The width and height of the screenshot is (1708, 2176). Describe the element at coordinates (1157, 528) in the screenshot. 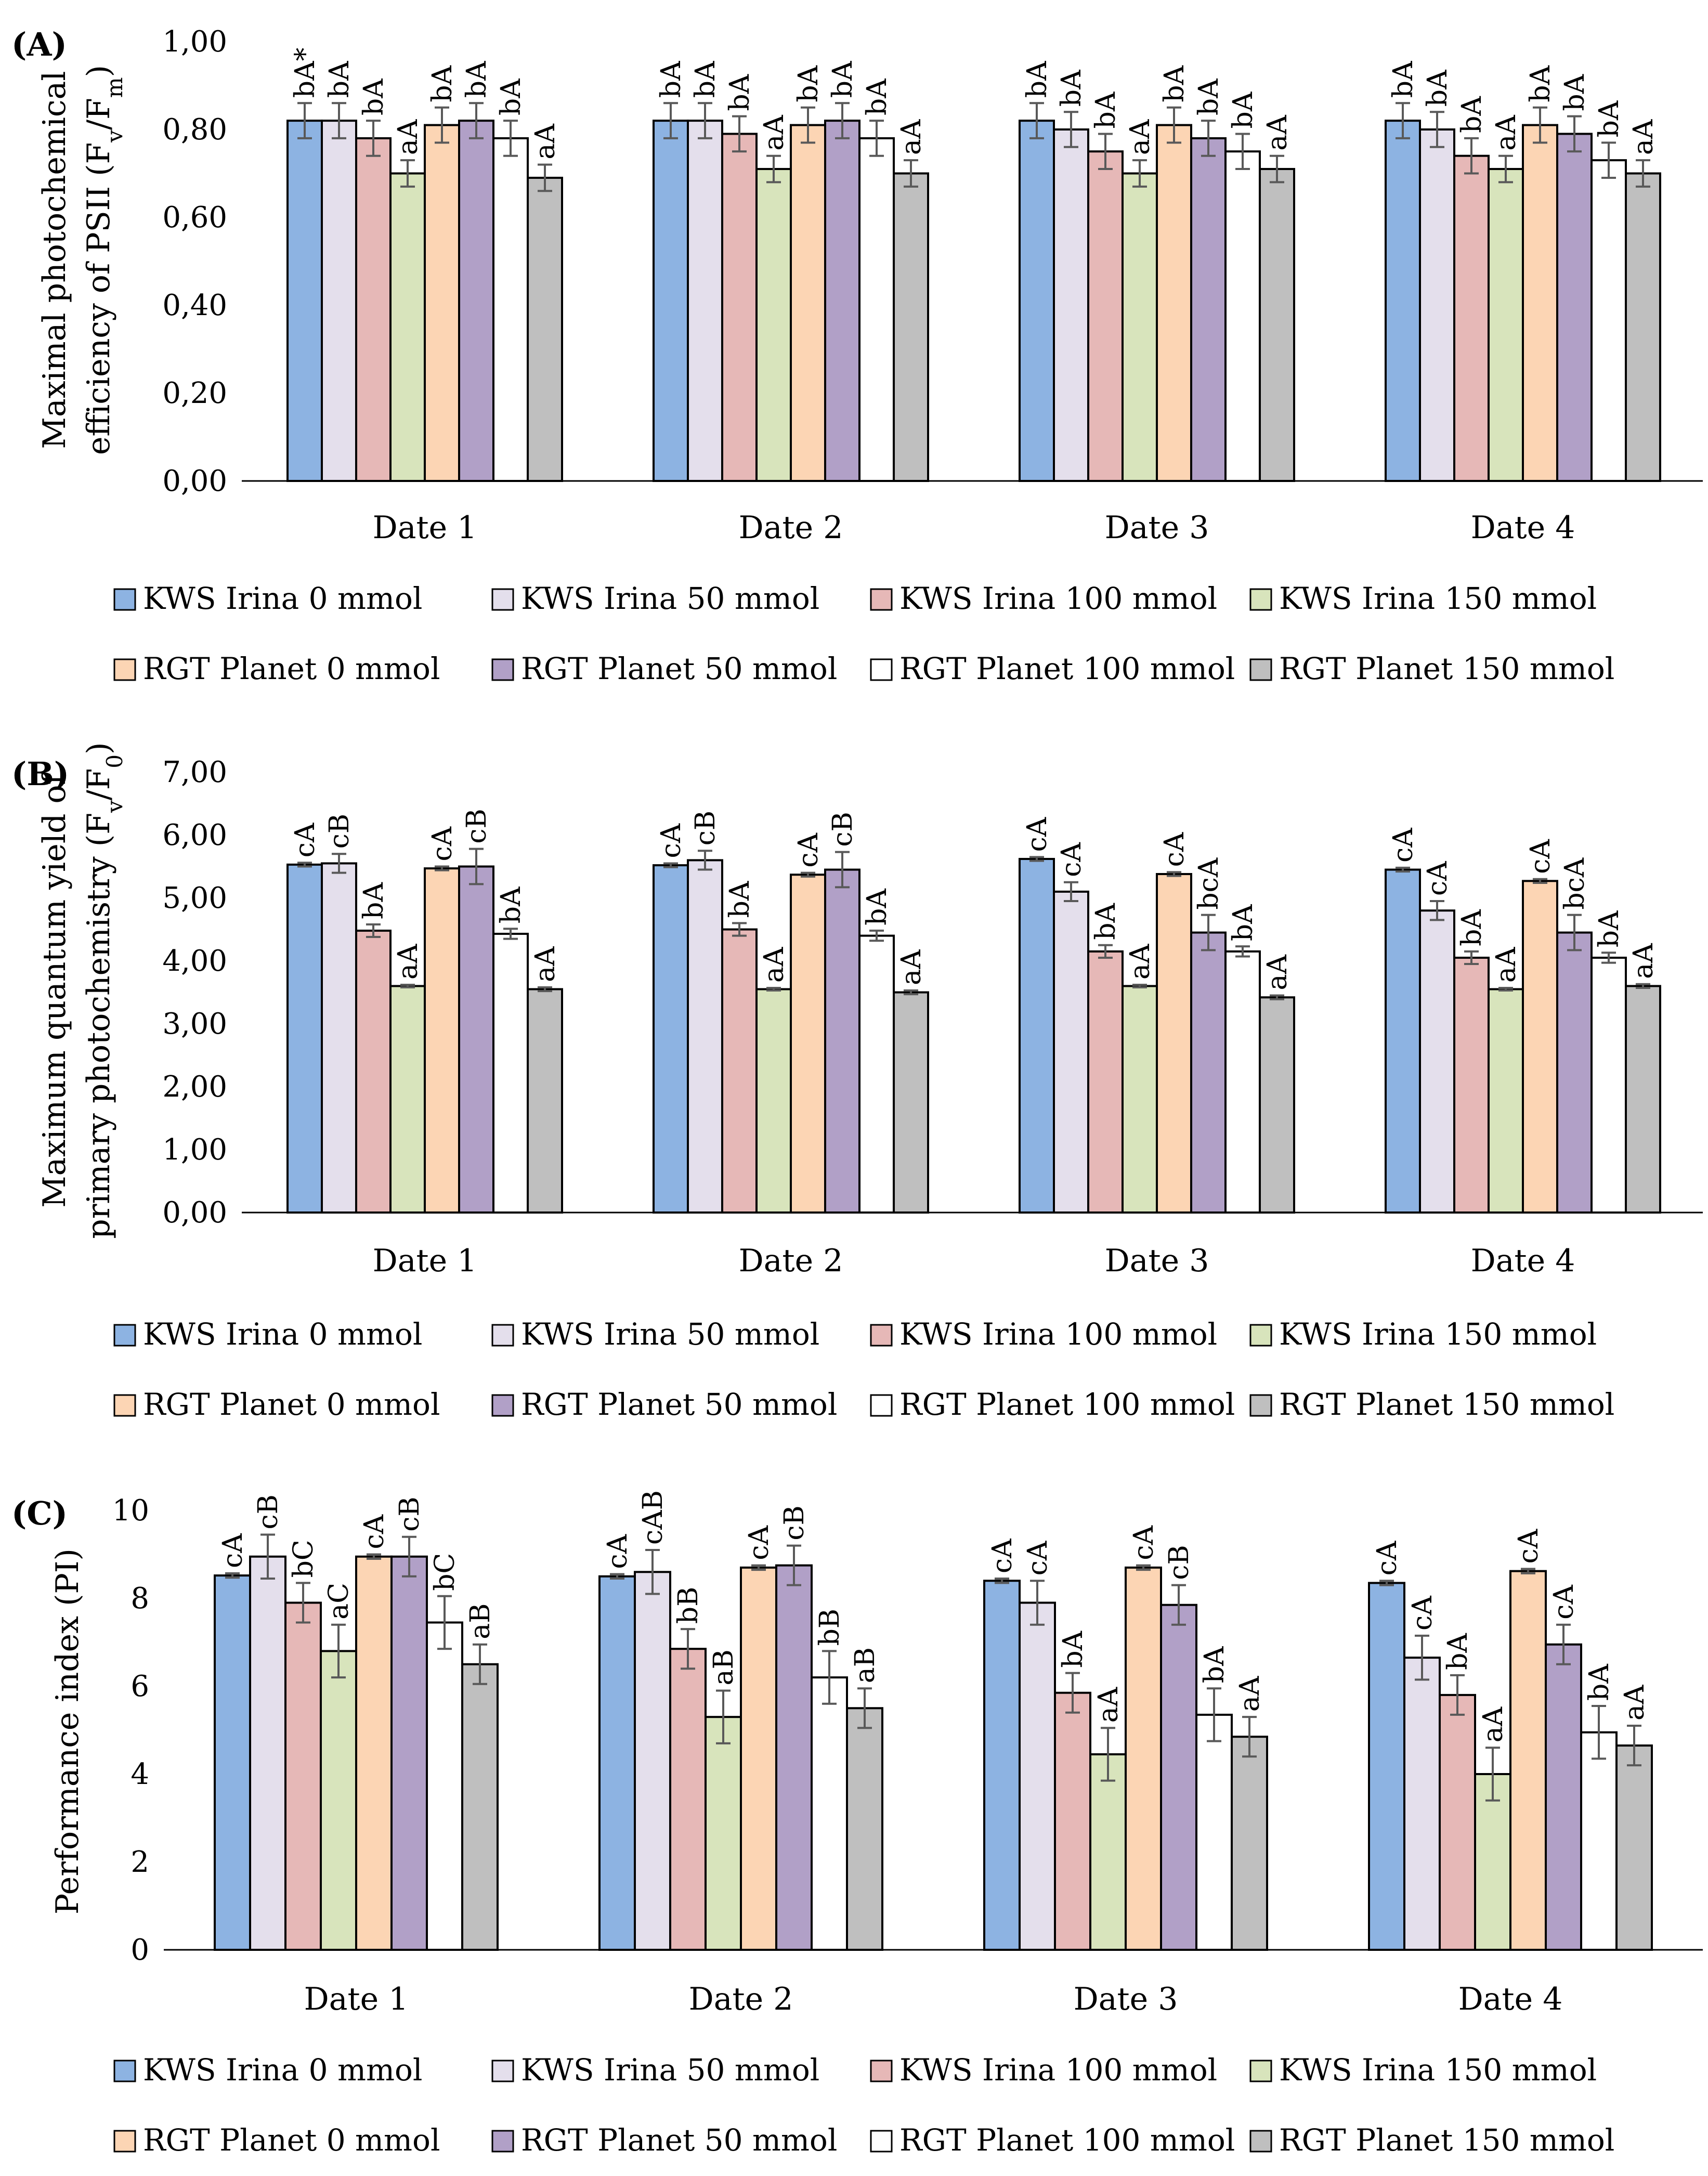

I see `x-category-label: Date 3` at that location.